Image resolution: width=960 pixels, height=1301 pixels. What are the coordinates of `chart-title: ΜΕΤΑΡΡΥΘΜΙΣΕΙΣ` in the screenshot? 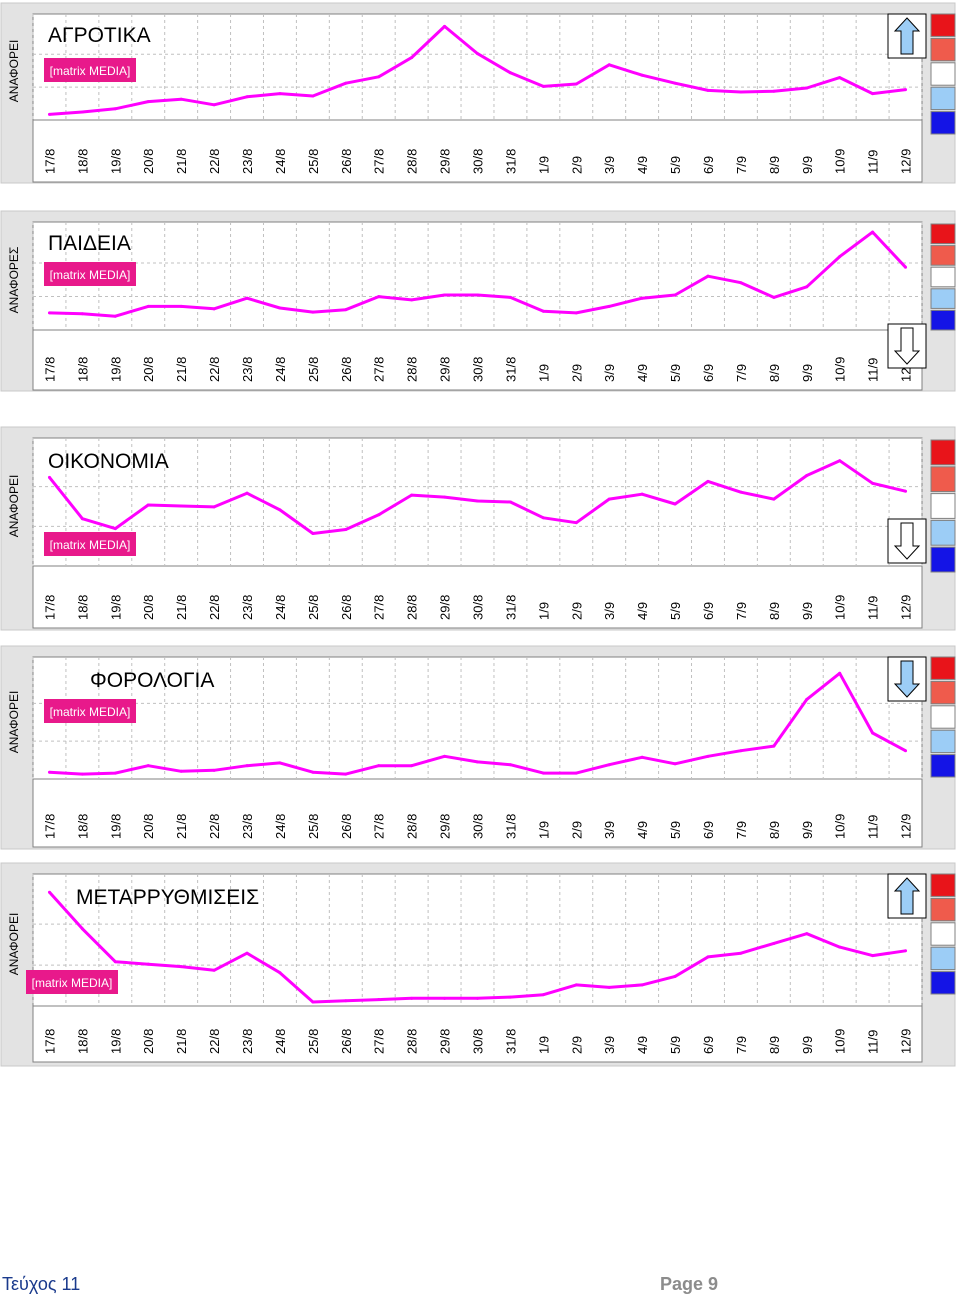 It's located at (167, 897).